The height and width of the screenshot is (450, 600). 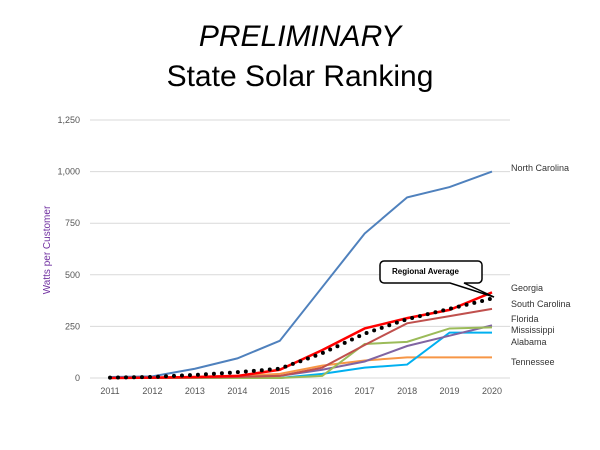 I want to click on y-tick-label: 1,000, so click(x=68, y=172).